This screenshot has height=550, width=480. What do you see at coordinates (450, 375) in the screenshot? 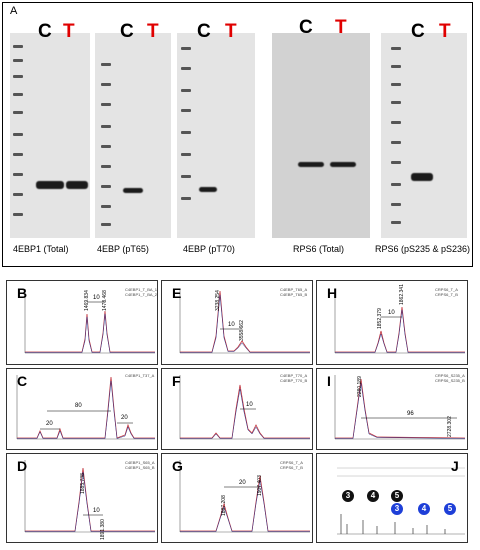
I see `svg-text: CRPS6_S235_A` at bounding box center [450, 375].